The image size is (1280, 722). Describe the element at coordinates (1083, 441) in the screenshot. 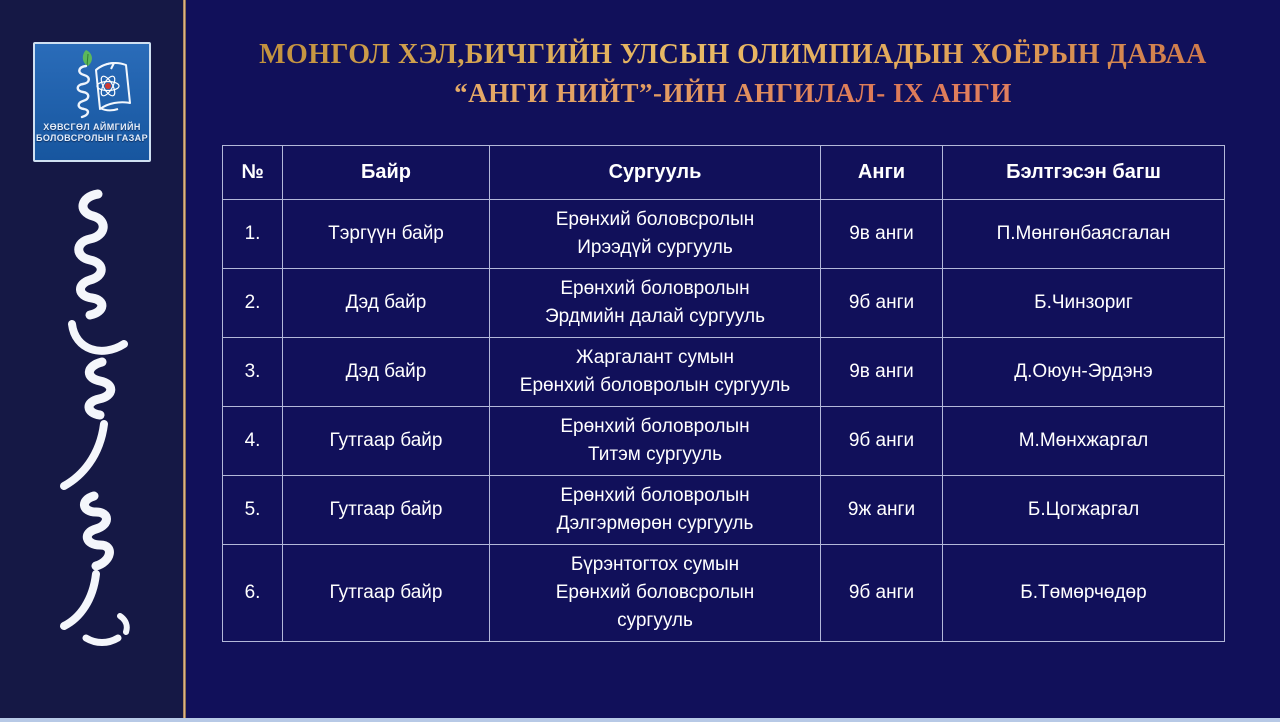

I see `cell-teacher: М.Мөнхжаргал` at that location.